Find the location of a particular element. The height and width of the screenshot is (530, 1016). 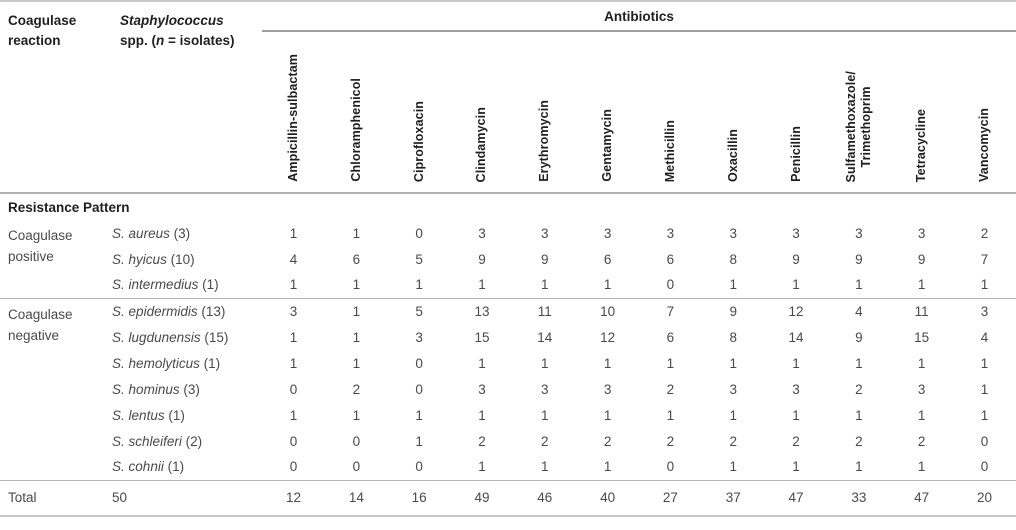

column-header-gentamycin: Gentamycin is located at coordinates (607, 145).